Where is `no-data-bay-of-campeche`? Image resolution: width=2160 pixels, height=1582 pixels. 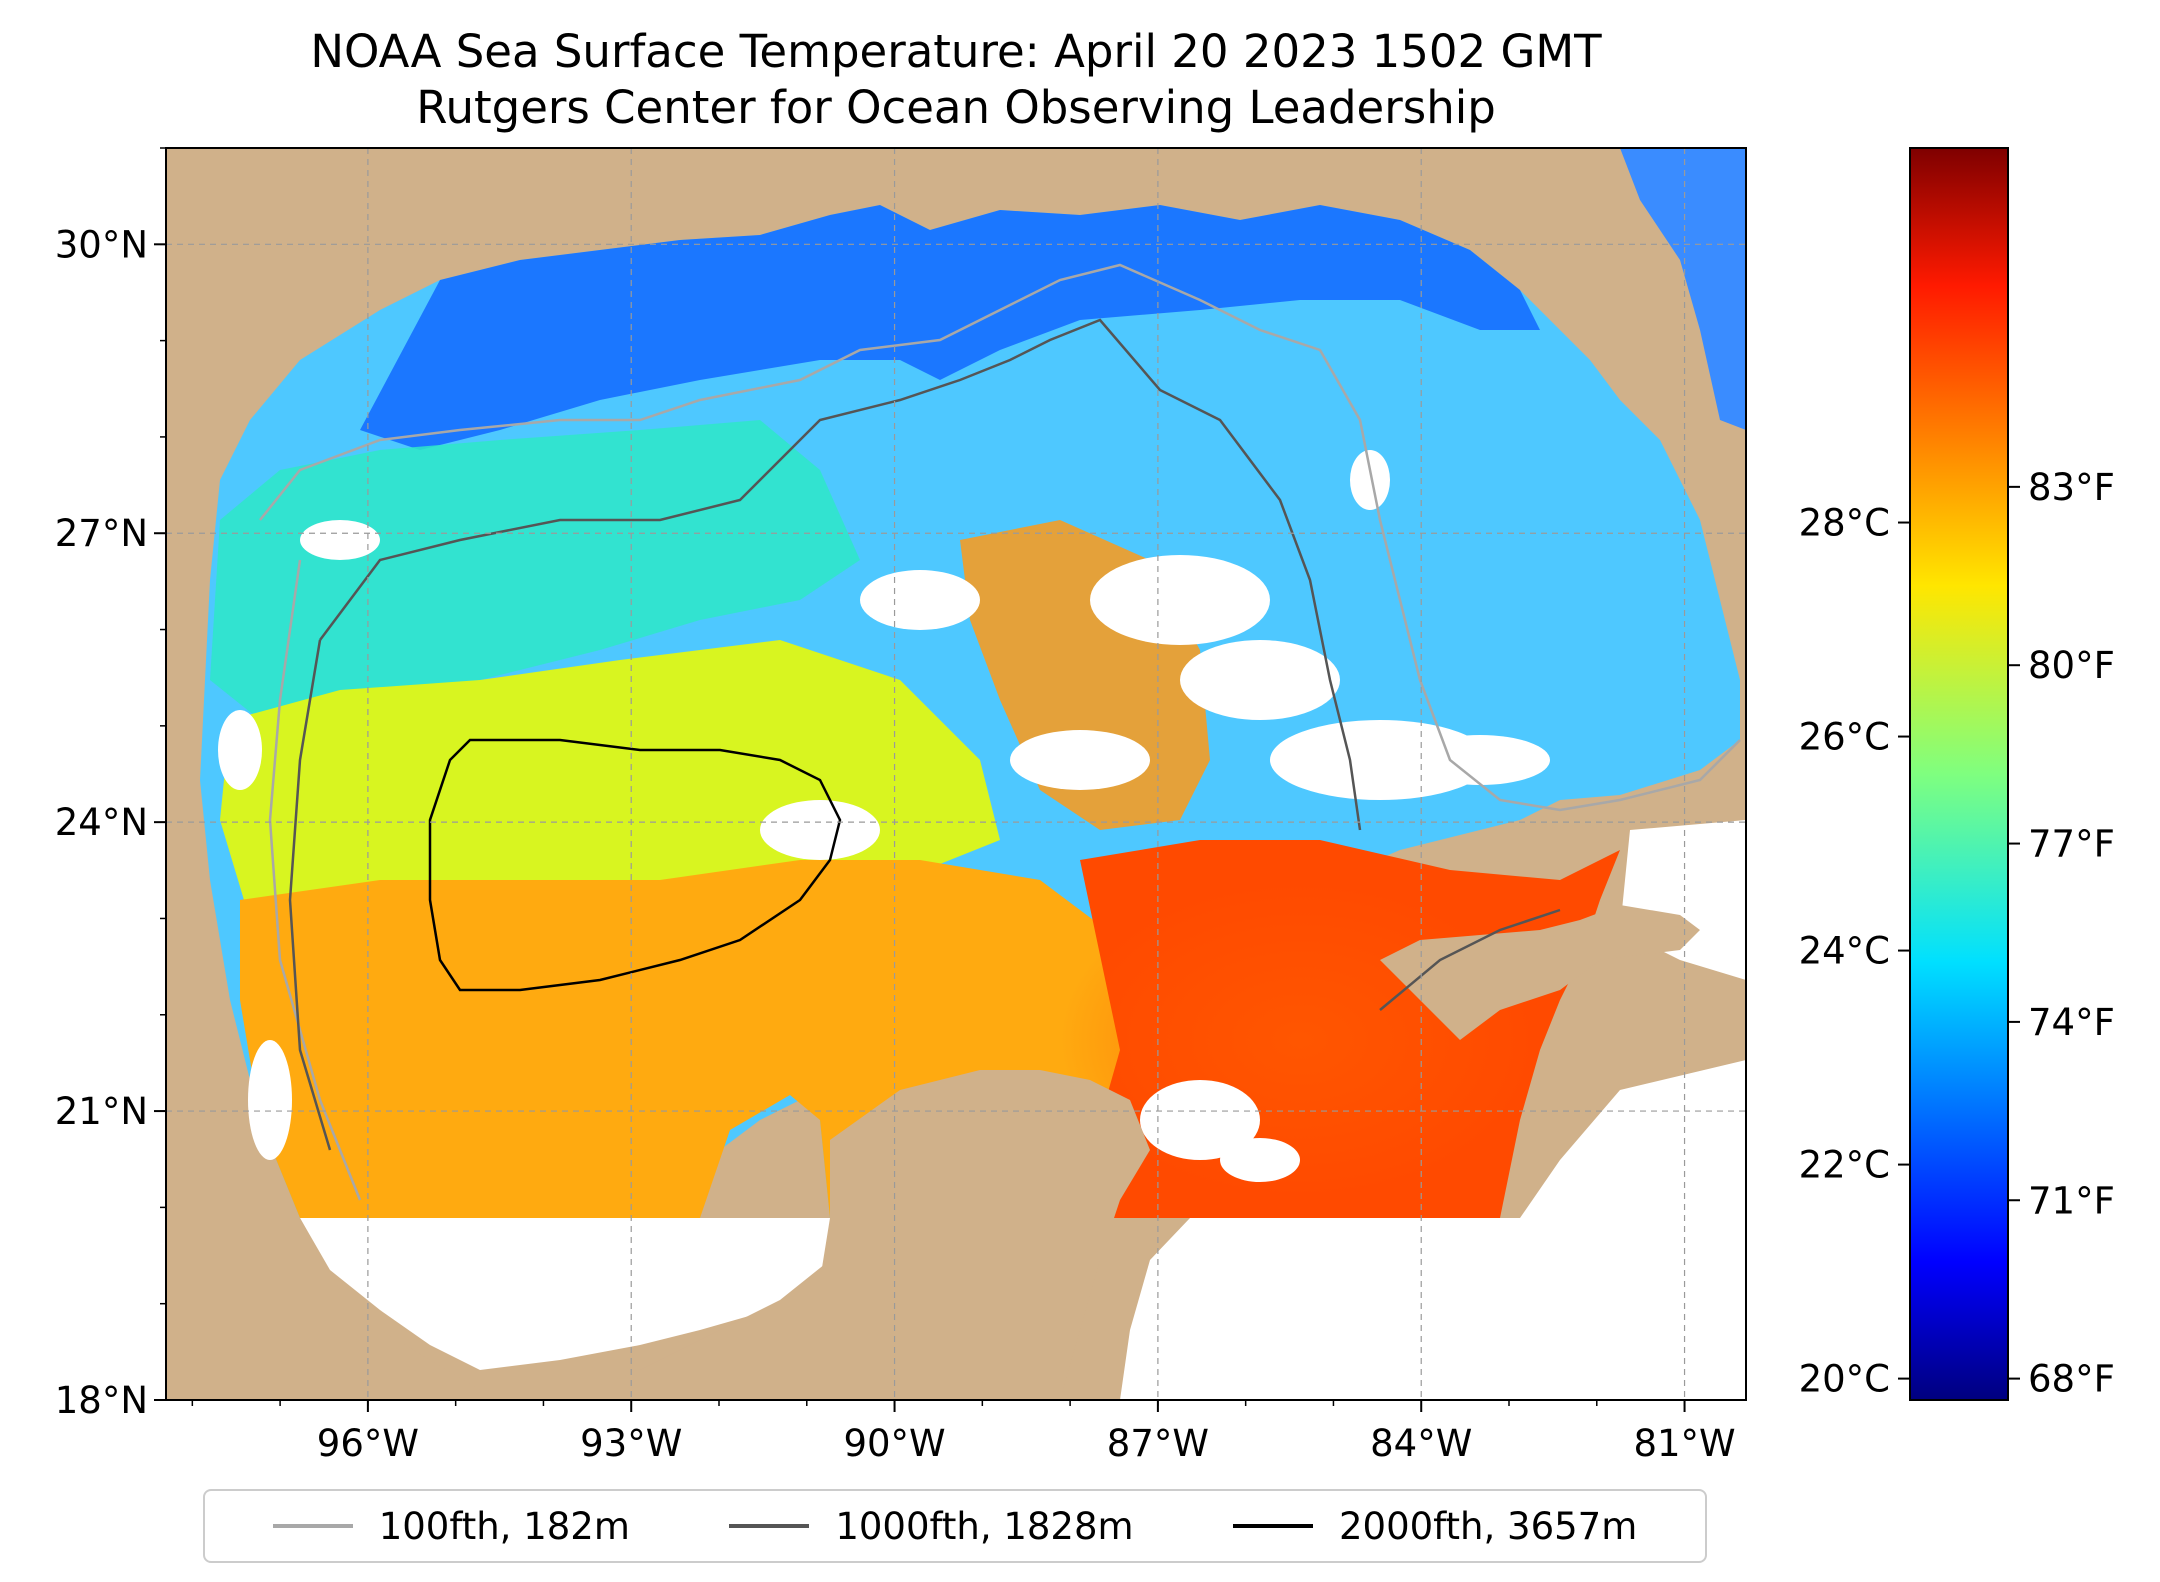
no-data-bay-of-campeche is located at coordinates (565, 1294).